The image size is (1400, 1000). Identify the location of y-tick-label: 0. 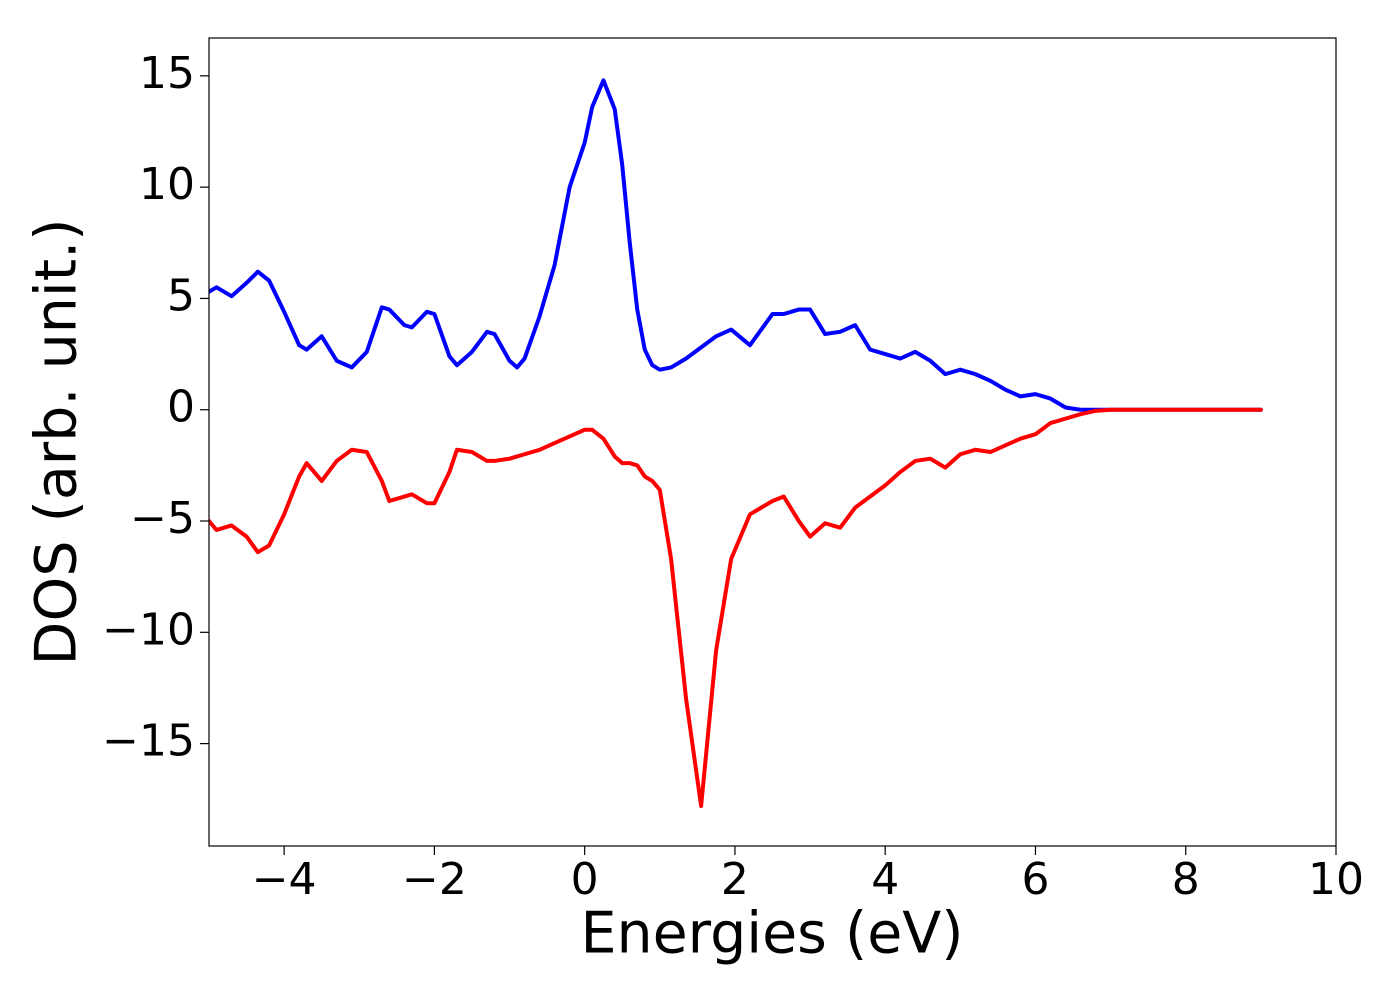
(181, 407).